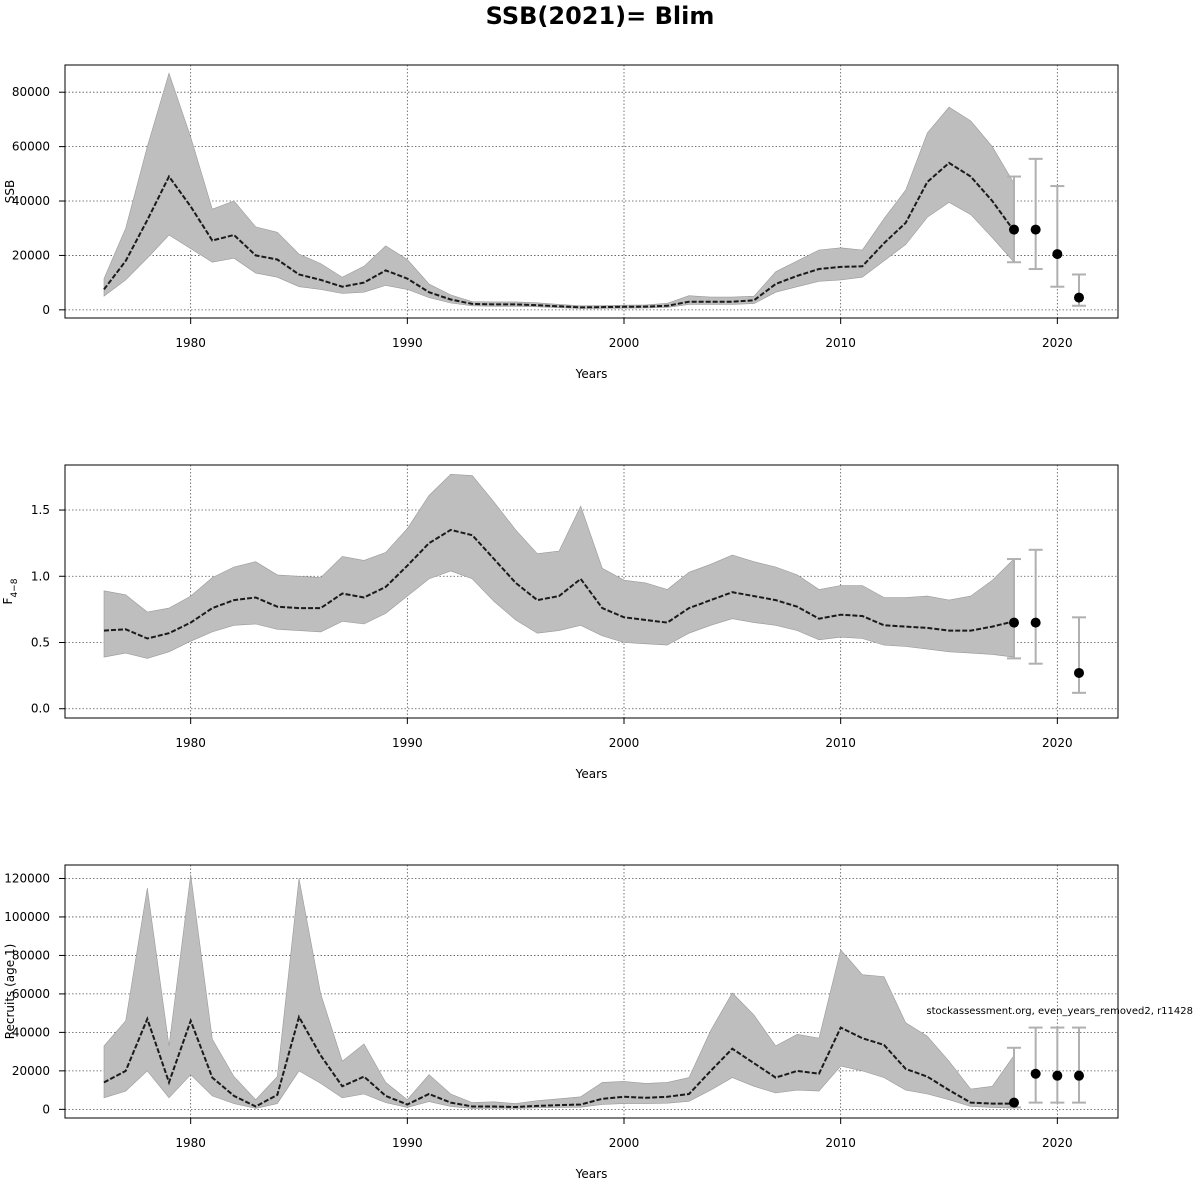  I want to click on panel-2-y-tick-label: 100000, so click(27, 917).